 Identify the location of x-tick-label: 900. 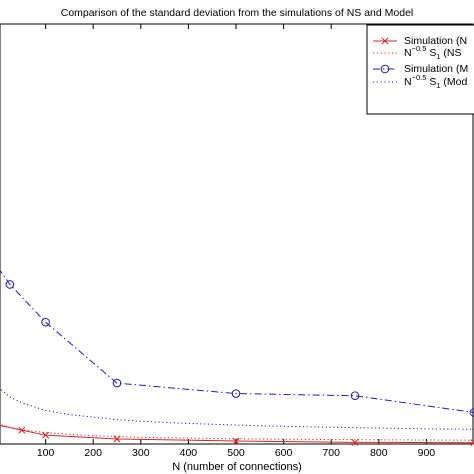
(427, 453).